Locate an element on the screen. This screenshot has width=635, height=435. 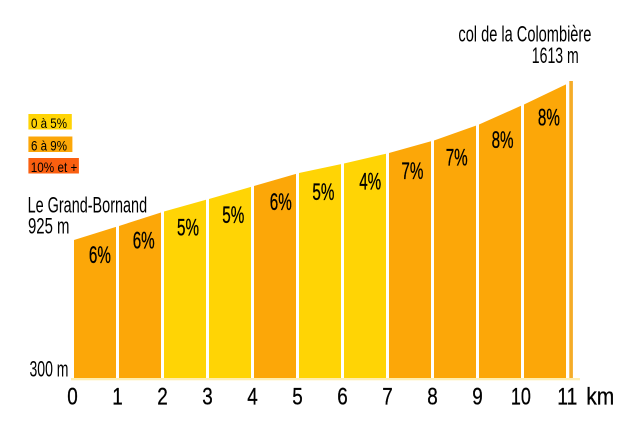
svg-text: 6 is located at coordinates (342, 396).